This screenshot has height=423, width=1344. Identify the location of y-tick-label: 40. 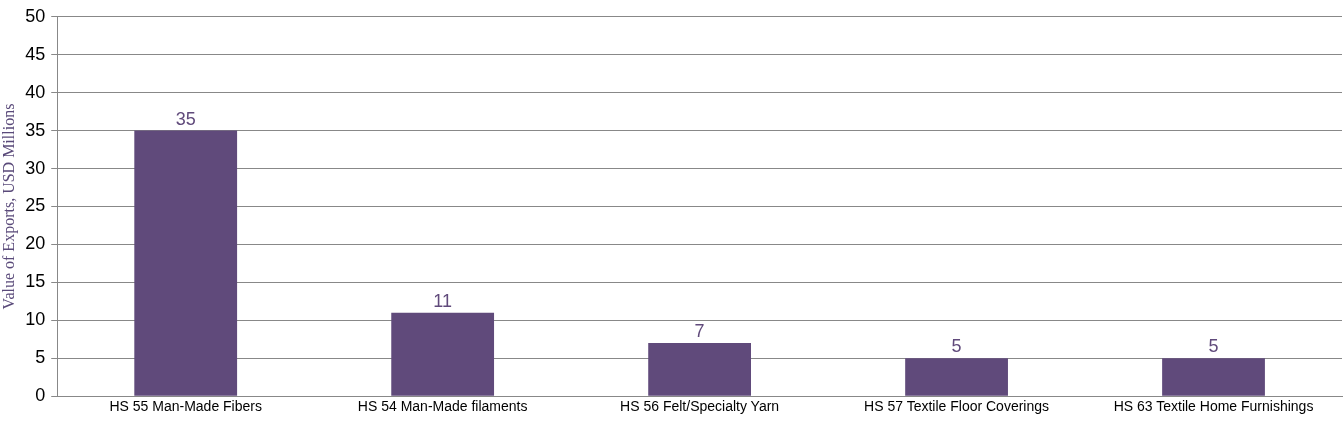
(35, 91).